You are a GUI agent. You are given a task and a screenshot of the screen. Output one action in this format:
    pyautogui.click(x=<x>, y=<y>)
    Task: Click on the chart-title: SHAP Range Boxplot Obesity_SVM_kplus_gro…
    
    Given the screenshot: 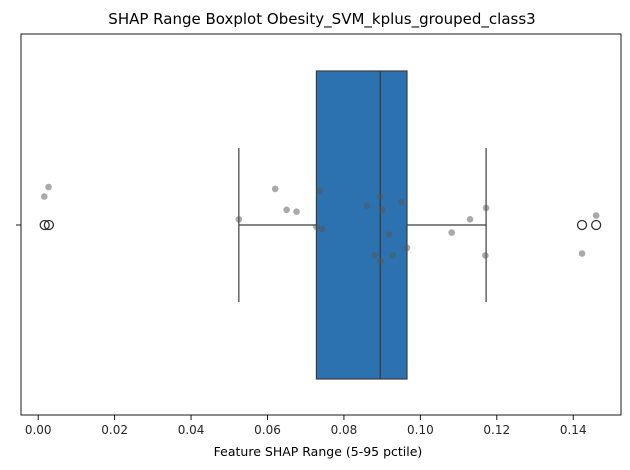 What is the action you would take?
    pyautogui.click(x=321, y=19)
    